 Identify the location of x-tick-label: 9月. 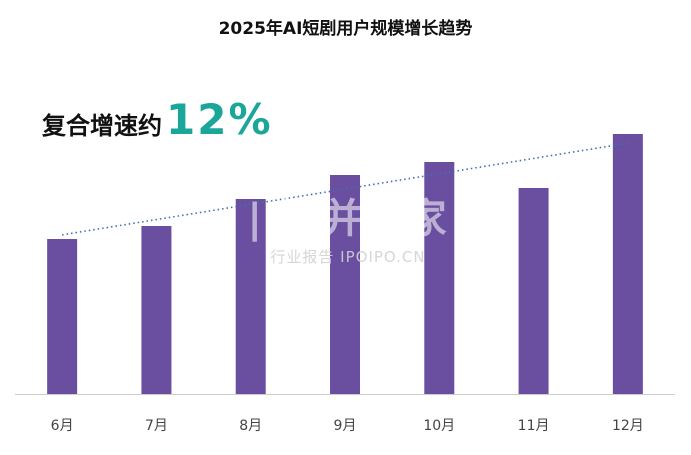
(345, 426).